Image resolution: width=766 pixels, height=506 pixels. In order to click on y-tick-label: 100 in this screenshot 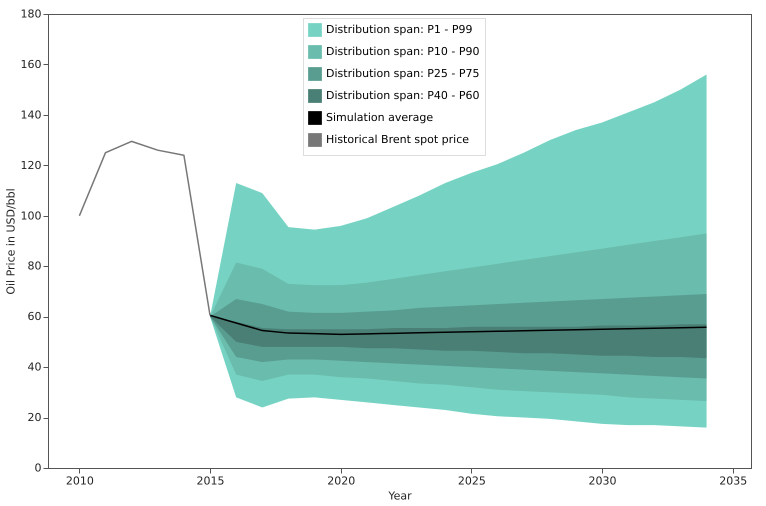, I will do `click(31, 215)`.